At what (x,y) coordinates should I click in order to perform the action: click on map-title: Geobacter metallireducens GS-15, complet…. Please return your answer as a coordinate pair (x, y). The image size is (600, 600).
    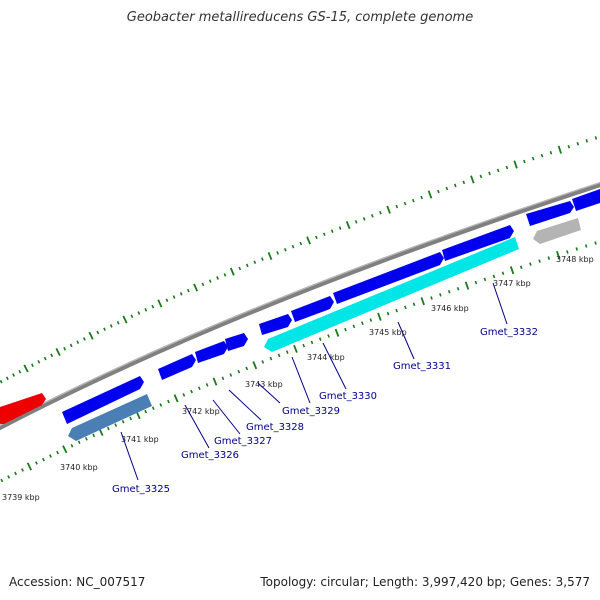
    Looking at the image, I should click on (300, 17).